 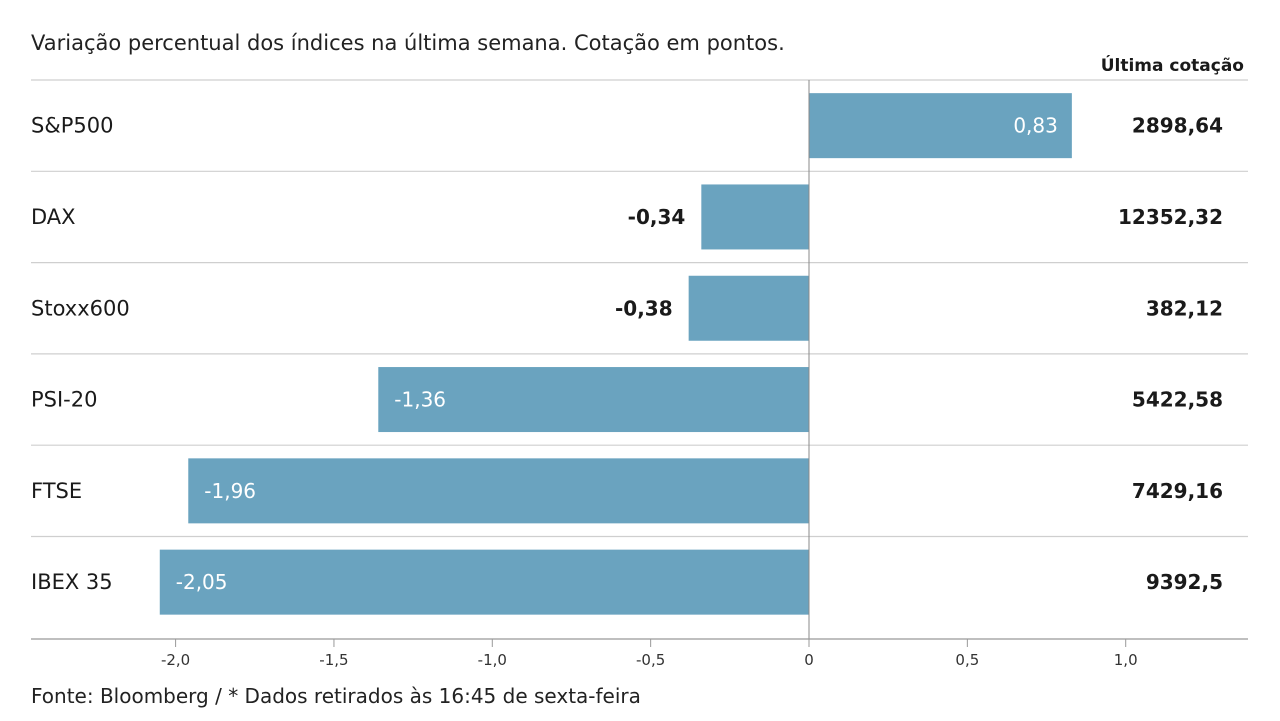 I want to click on category-label: DAX, so click(x=53, y=217).